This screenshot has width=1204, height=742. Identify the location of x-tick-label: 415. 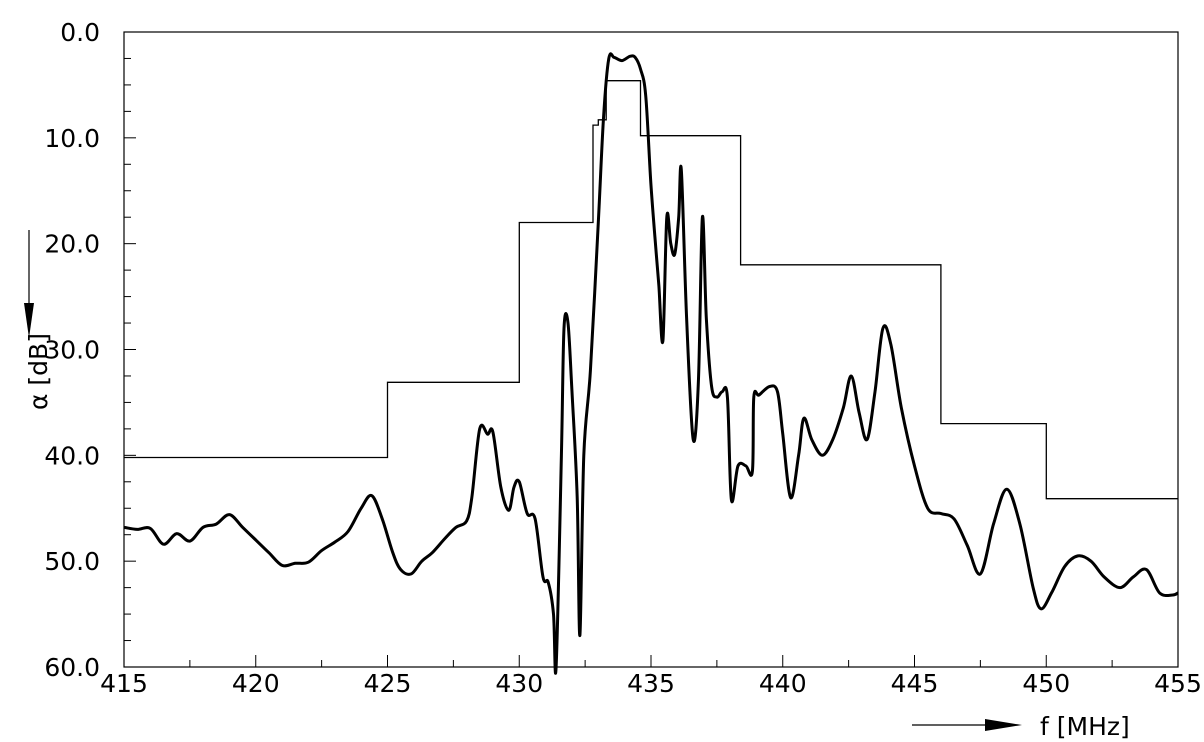
(124, 683).